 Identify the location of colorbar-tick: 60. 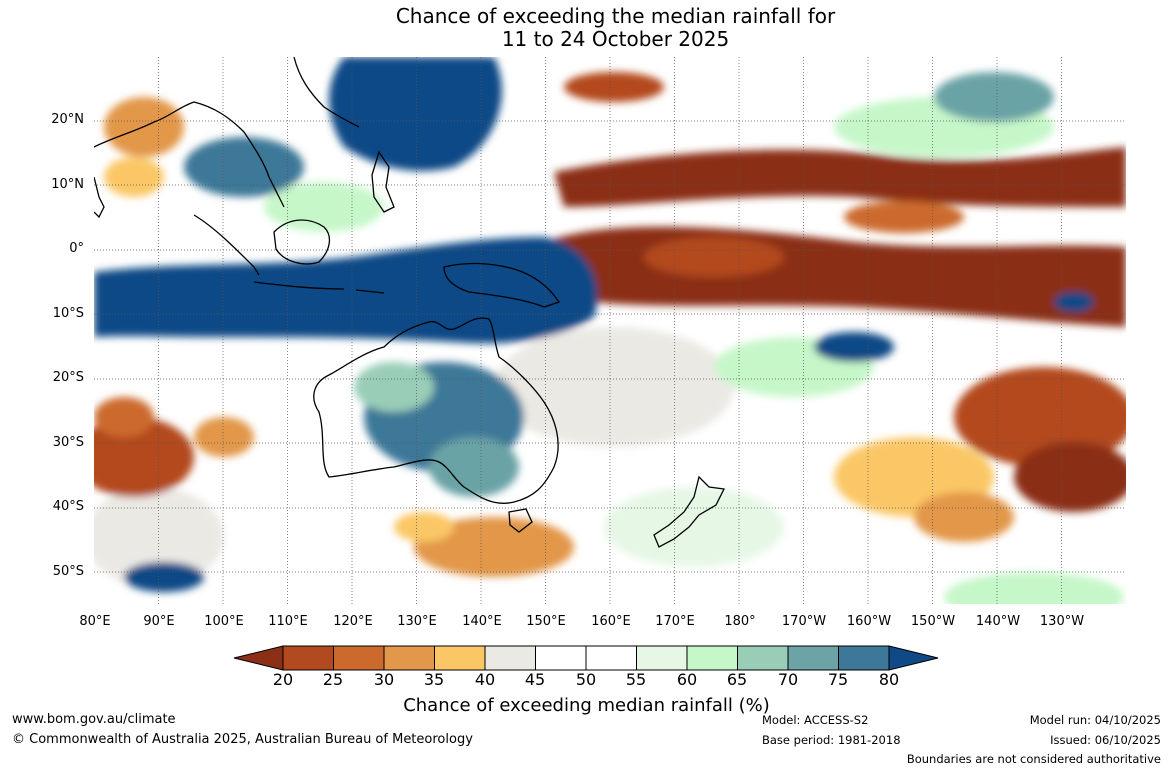
(687, 679).